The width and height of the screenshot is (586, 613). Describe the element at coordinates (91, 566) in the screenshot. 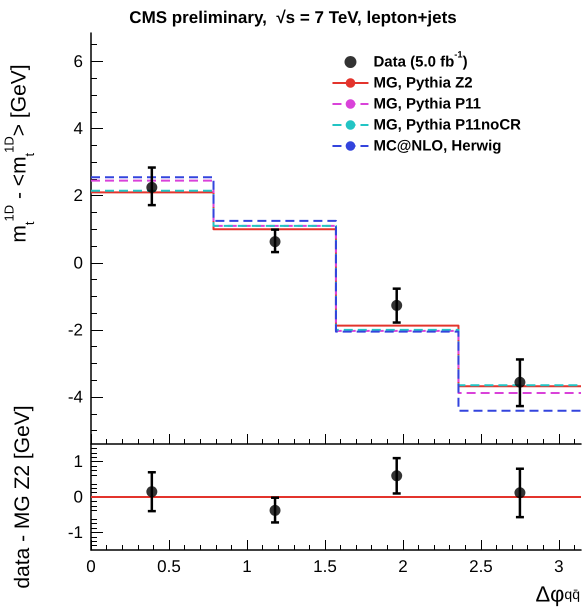

I see `x-tick-label: 0` at that location.